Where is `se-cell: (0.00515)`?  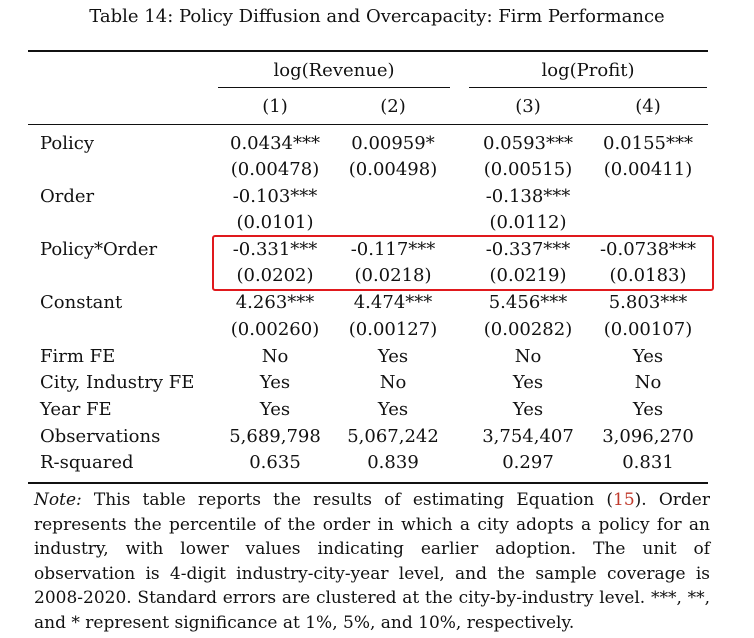
se-cell: (0.00515) is located at coordinates (528, 169).